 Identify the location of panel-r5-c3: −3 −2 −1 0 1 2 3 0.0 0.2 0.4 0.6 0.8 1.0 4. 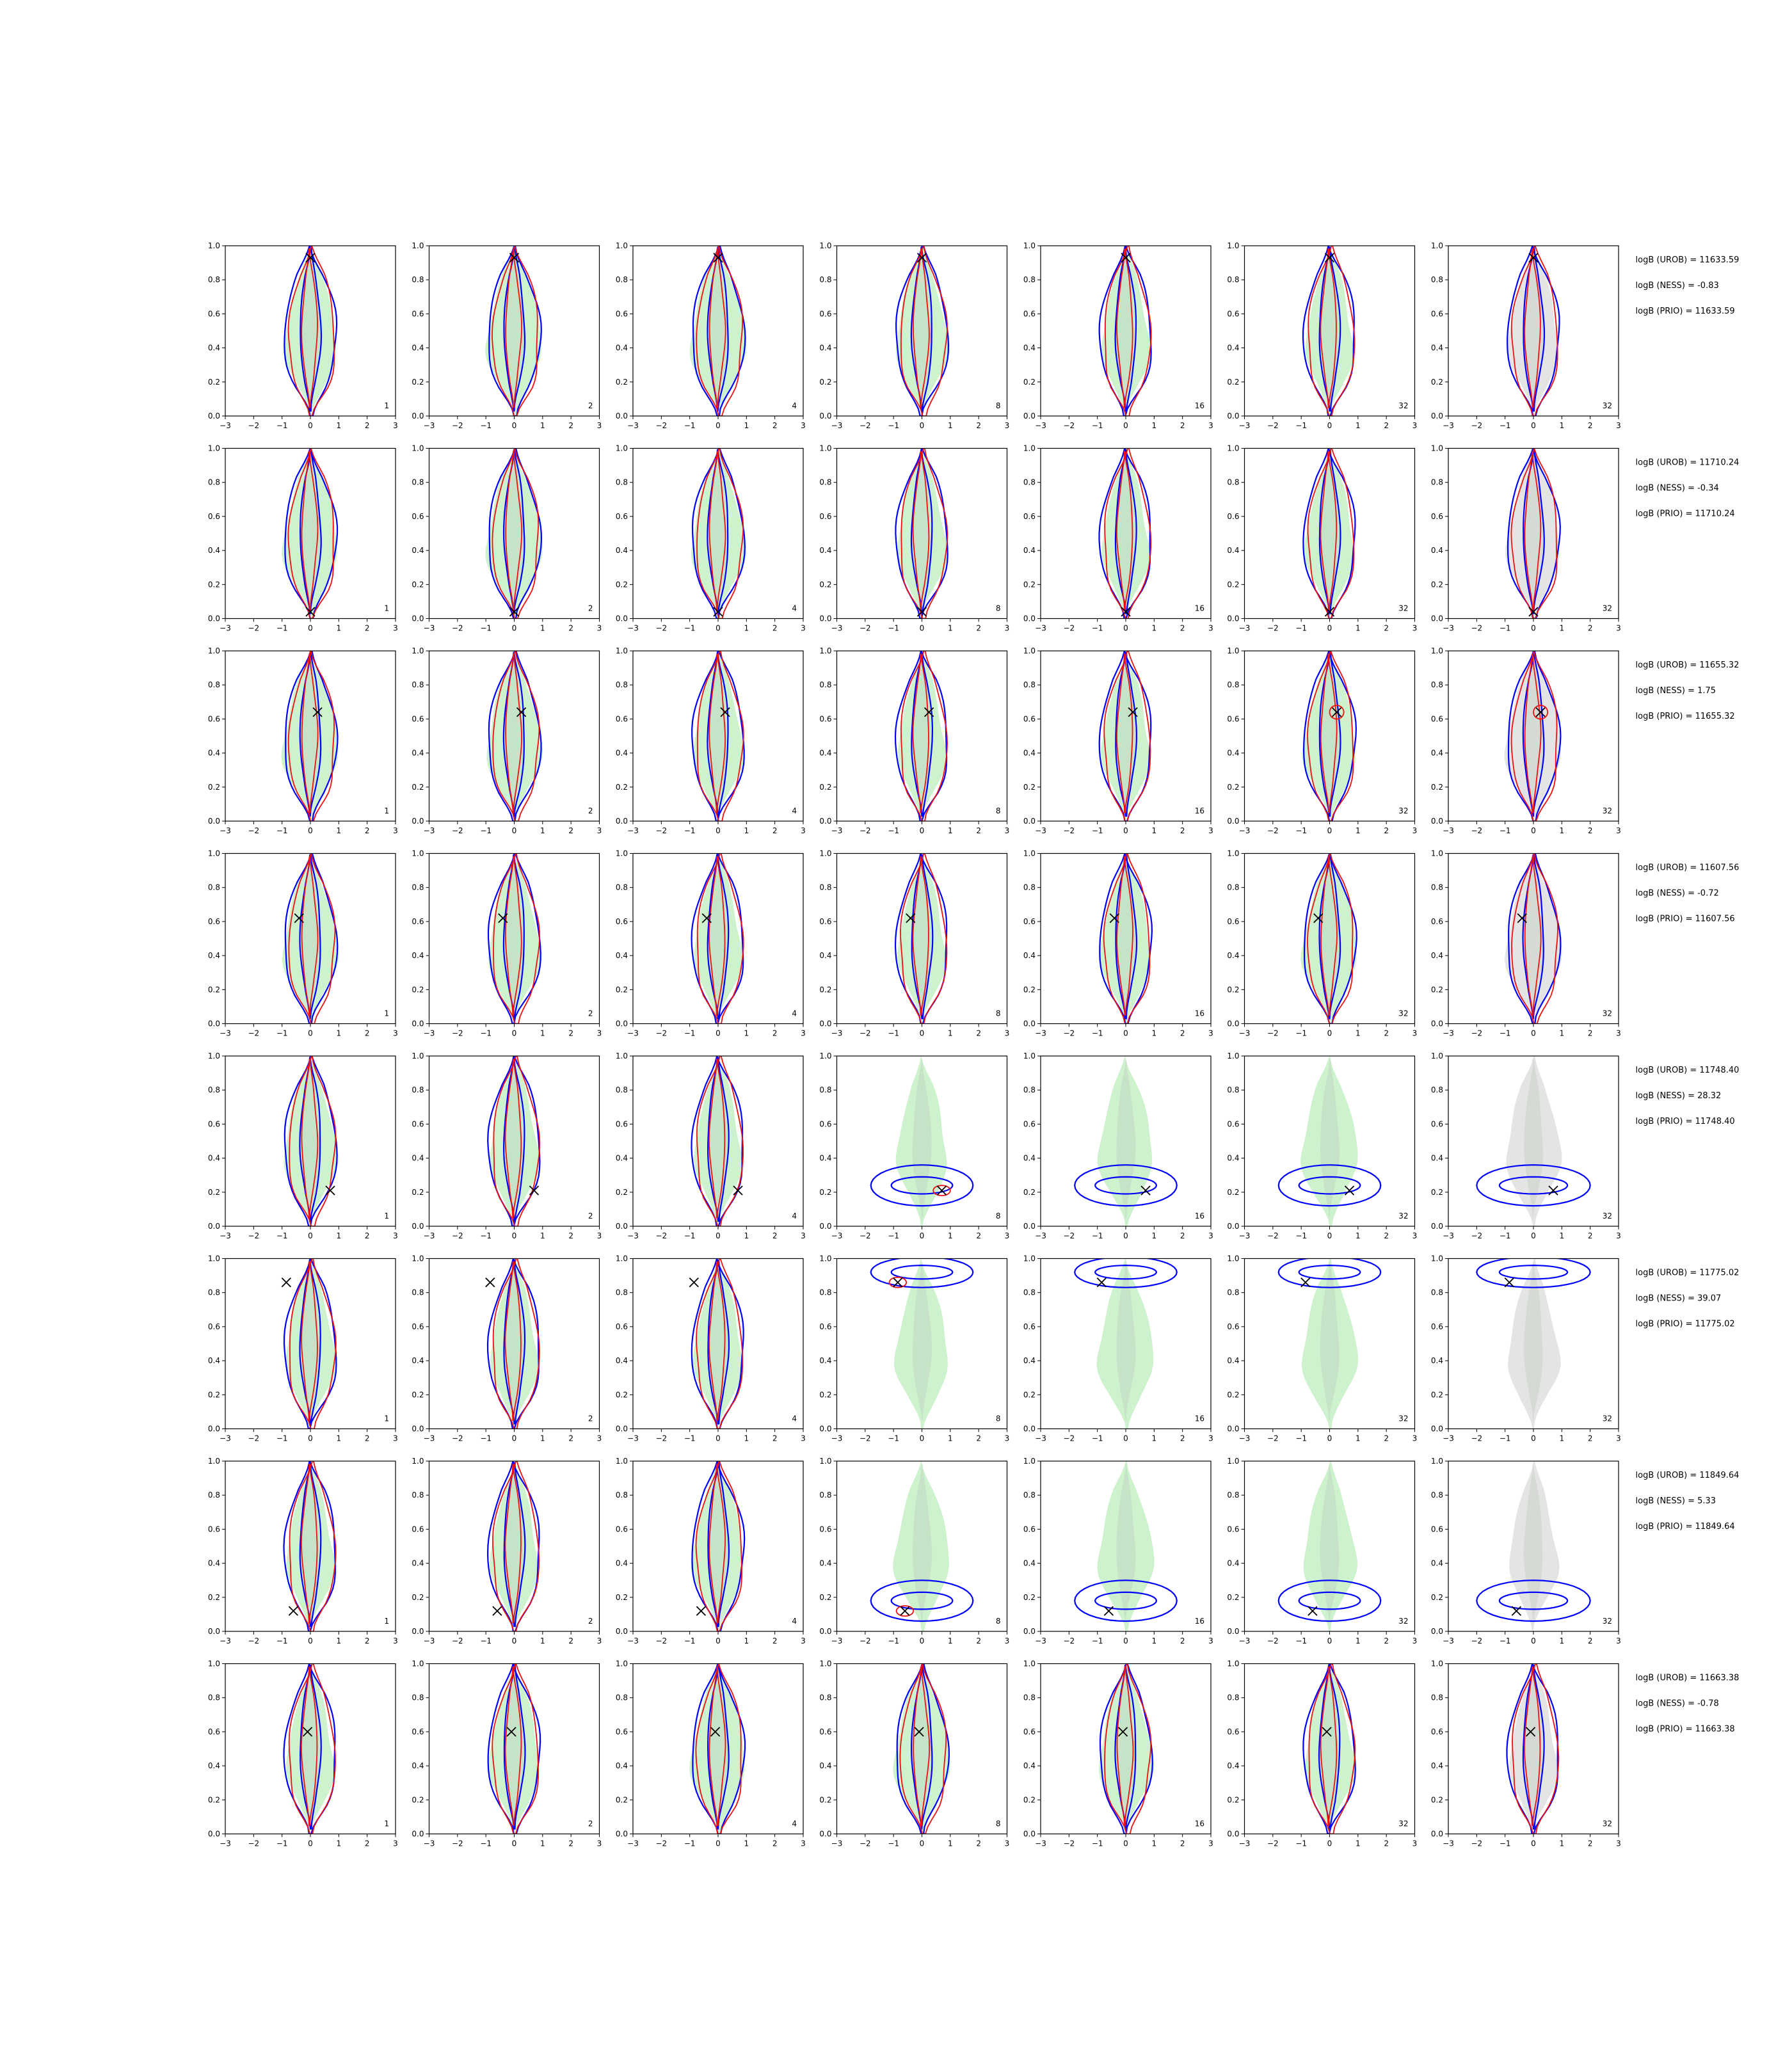
(711, 1146).